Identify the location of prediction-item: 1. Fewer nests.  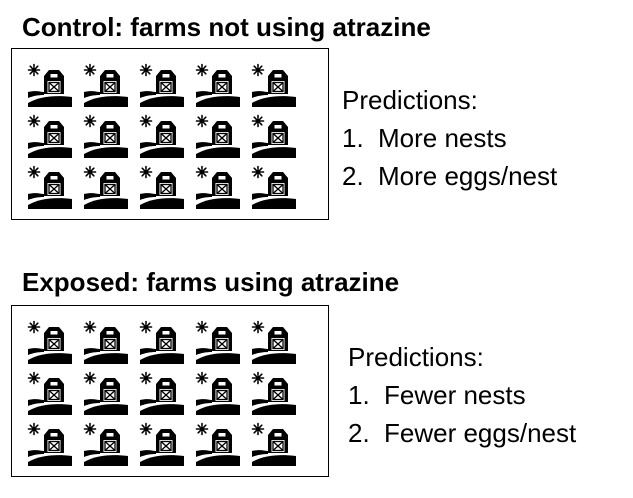
(462, 395).